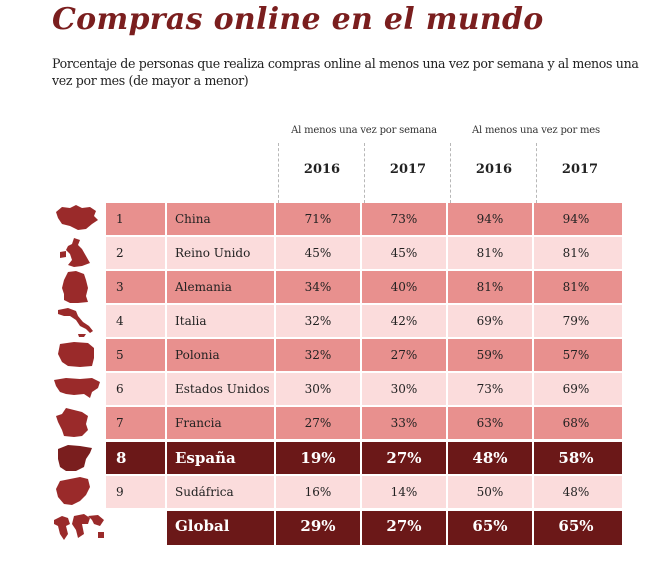 Image resolution: width=660 pixels, height=572 pixels. What do you see at coordinates (202, 526) in the screenshot?
I see `global-label: Global` at bounding box center [202, 526].